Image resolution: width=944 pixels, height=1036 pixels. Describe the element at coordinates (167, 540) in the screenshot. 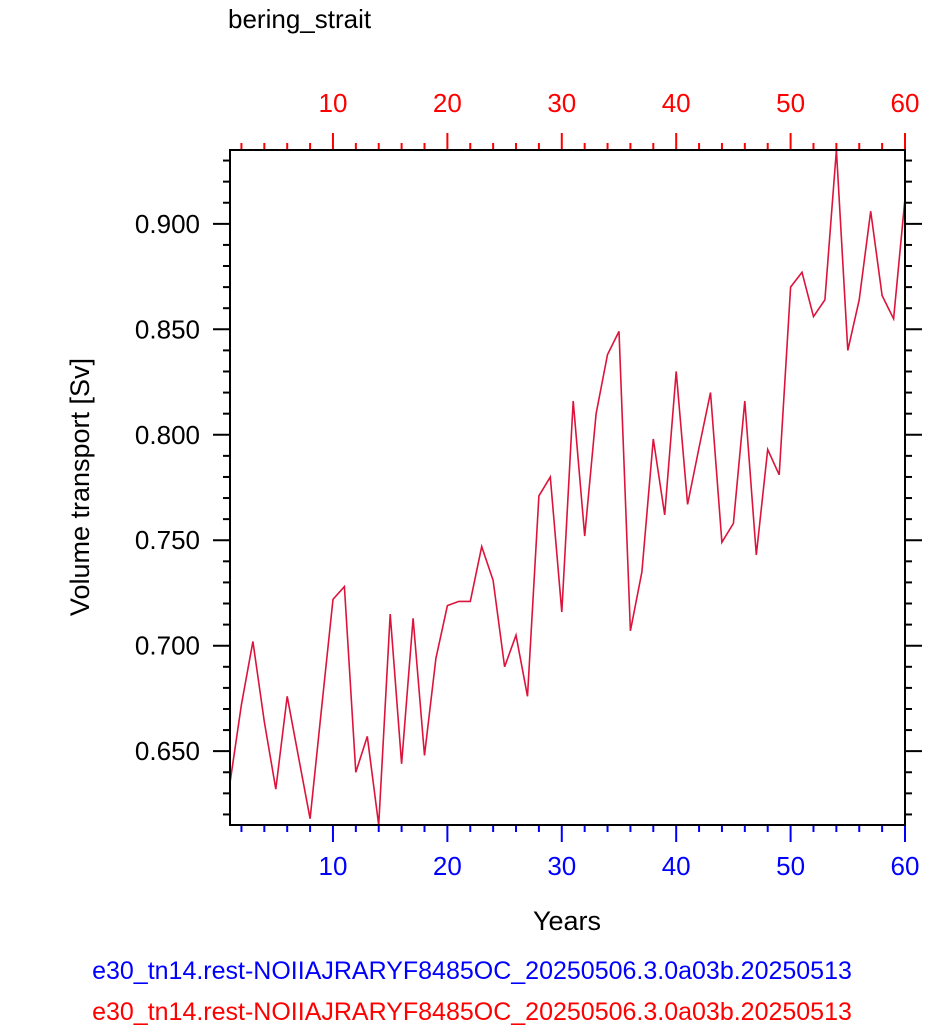

I see `y-tick-label: 0.750` at that location.